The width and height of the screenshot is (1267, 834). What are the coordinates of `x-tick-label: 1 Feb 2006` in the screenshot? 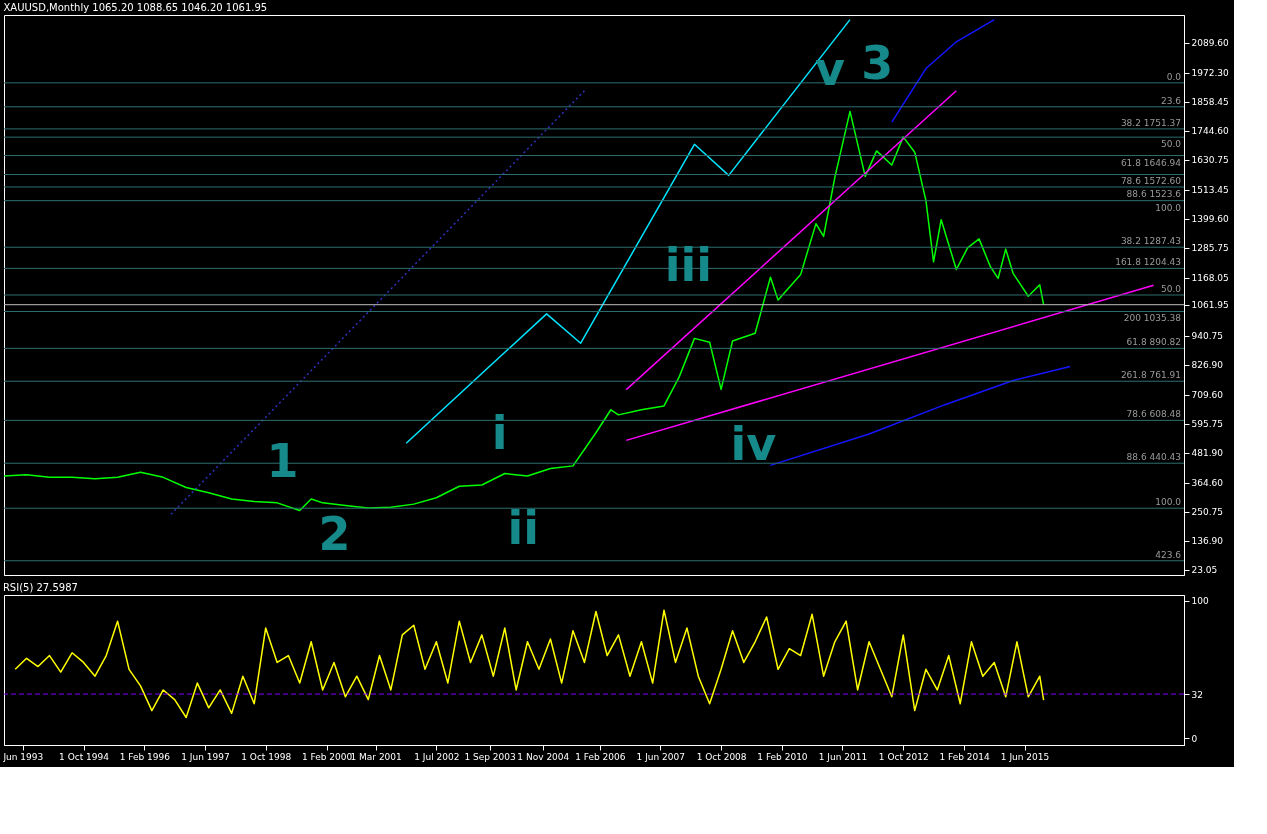 It's located at (600, 756).